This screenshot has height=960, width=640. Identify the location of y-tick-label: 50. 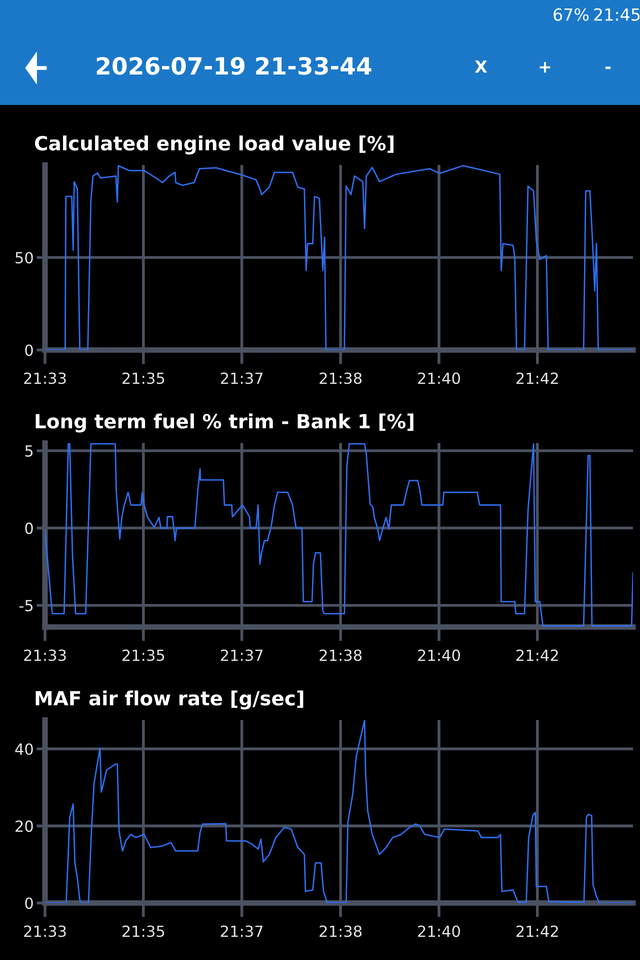
(24, 258).